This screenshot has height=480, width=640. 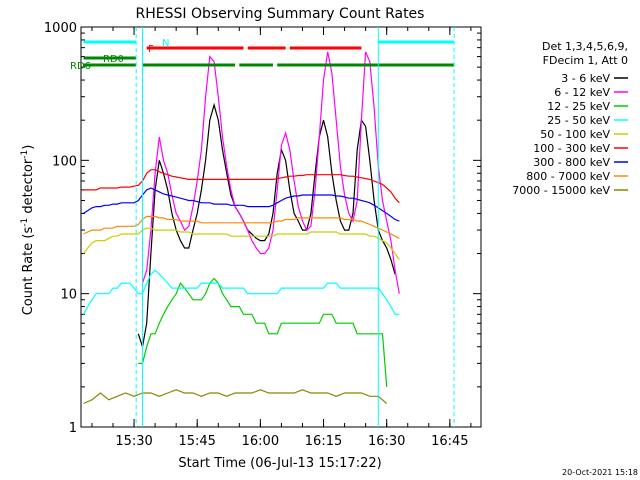 What do you see at coordinates (28, 188) in the screenshot?
I see `y-axis-label-tail: detector` at bounding box center [28, 188].